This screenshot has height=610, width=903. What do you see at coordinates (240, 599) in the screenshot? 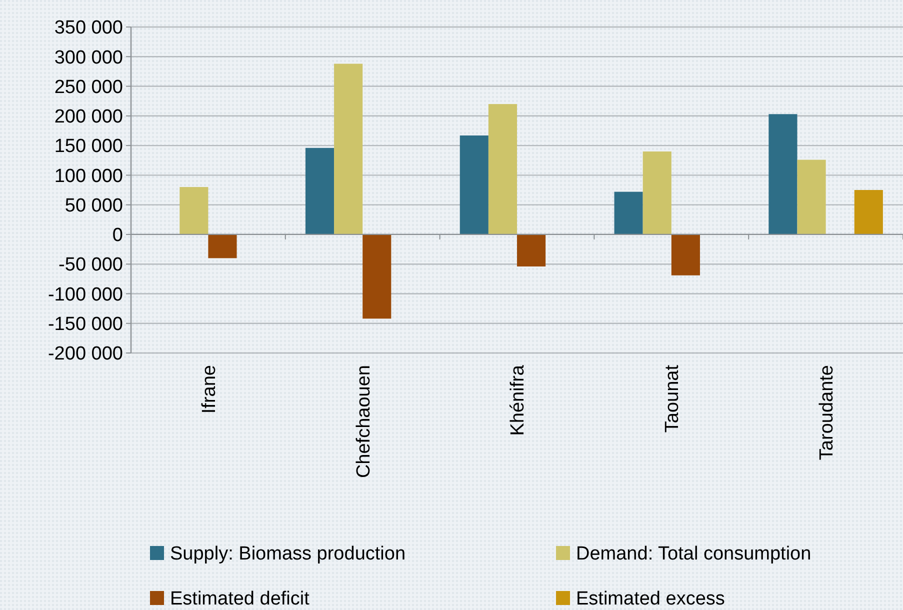
I see `legend-label: Estimated deficit` at bounding box center [240, 599].